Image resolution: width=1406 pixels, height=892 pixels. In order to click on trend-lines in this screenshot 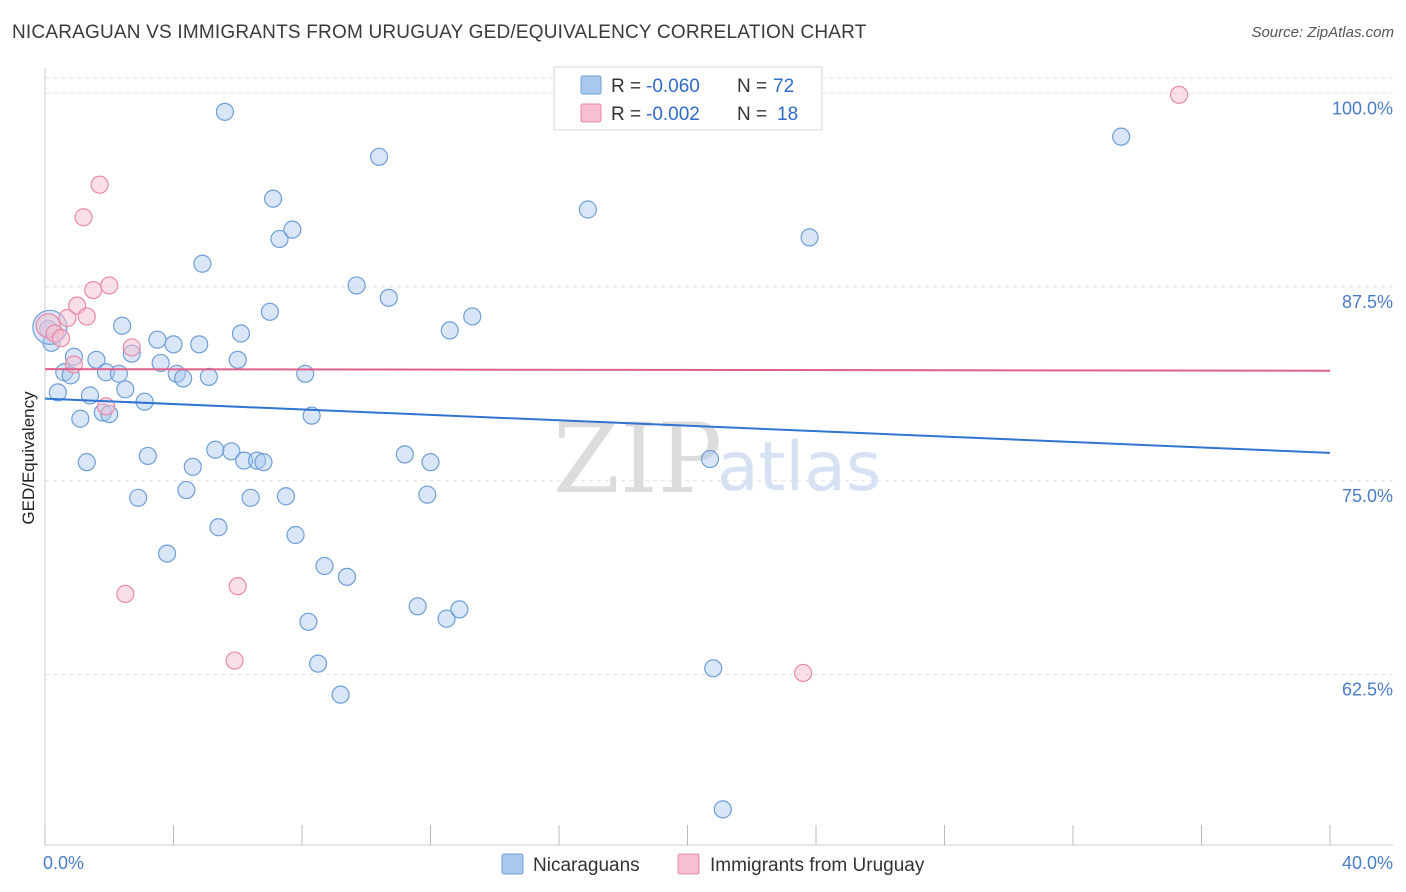, I will do `click(687, 411)`.